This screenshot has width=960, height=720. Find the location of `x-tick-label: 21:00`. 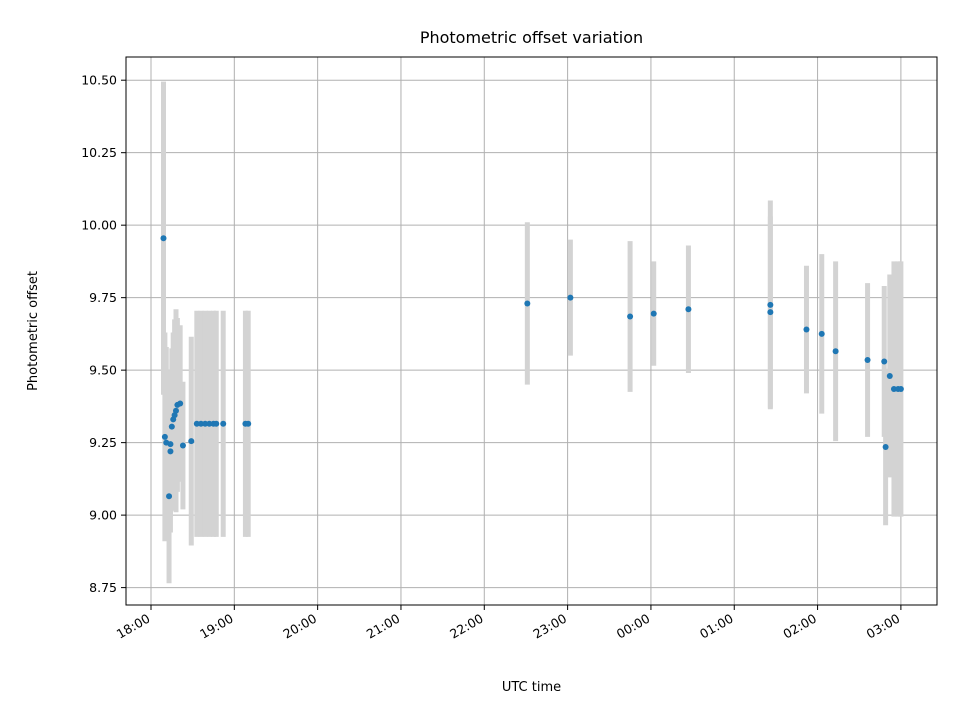

x-tick-label: 21:00 is located at coordinates (383, 626).